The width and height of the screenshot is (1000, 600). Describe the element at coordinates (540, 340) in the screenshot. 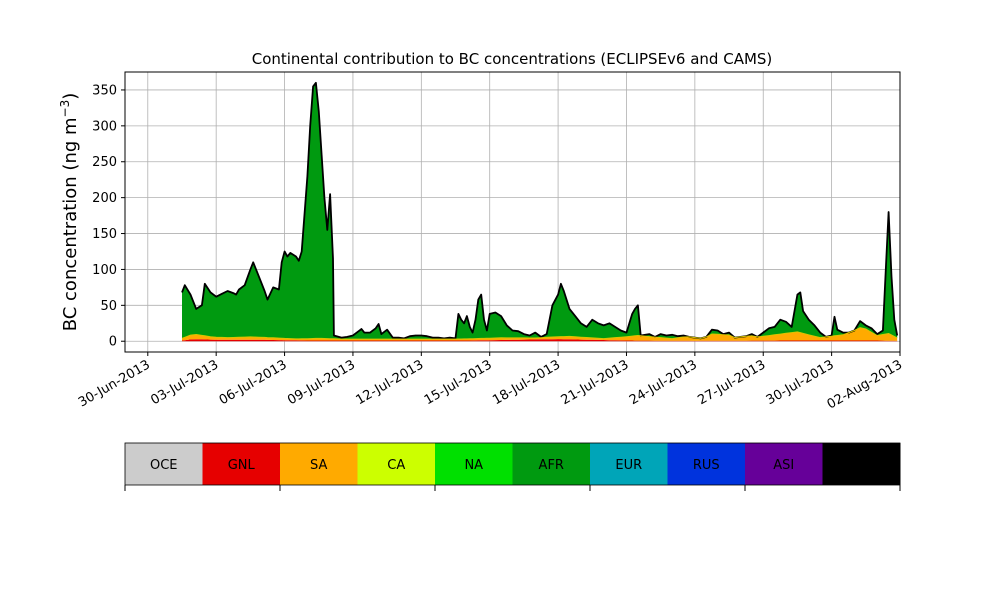

I see `gnl-area` at that location.